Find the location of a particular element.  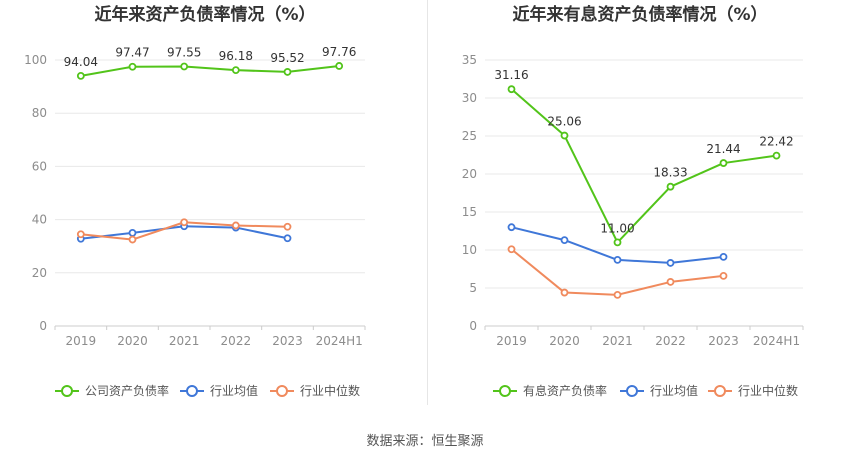

data-label: 22.42 is located at coordinates (776, 142).